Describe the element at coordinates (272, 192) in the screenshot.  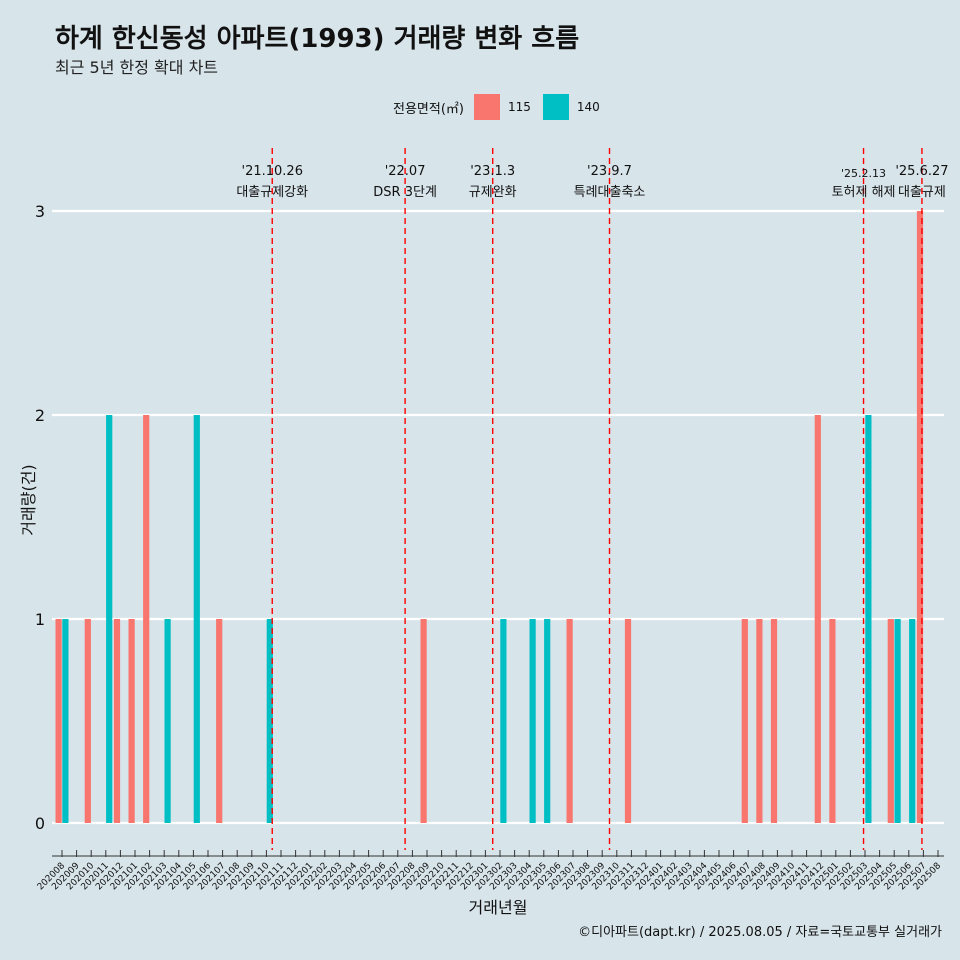
I see `annotation-label-0: 대출규제강화` at that location.